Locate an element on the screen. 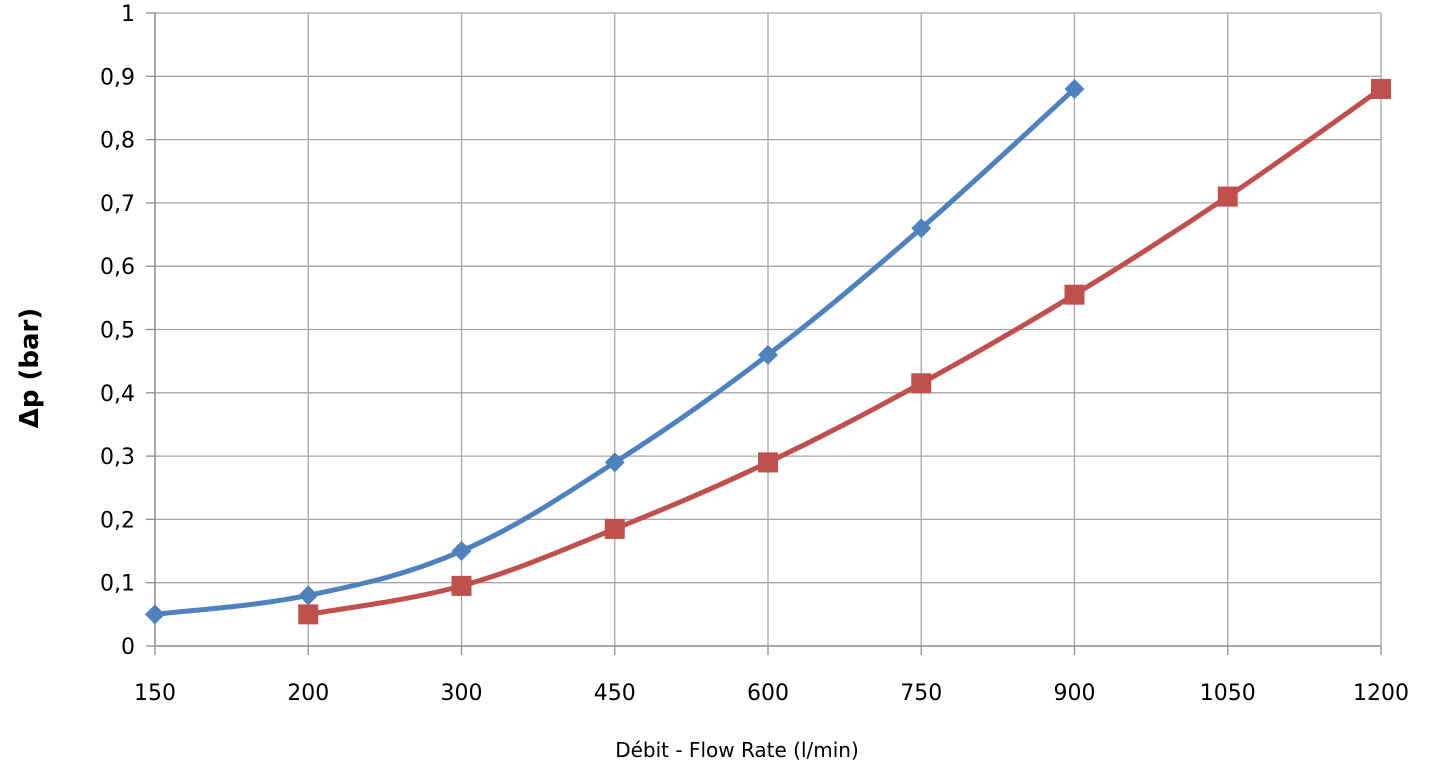 This screenshot has width=1433, height=765. x-tick-label: 600 is located at coordinates (768, 693).